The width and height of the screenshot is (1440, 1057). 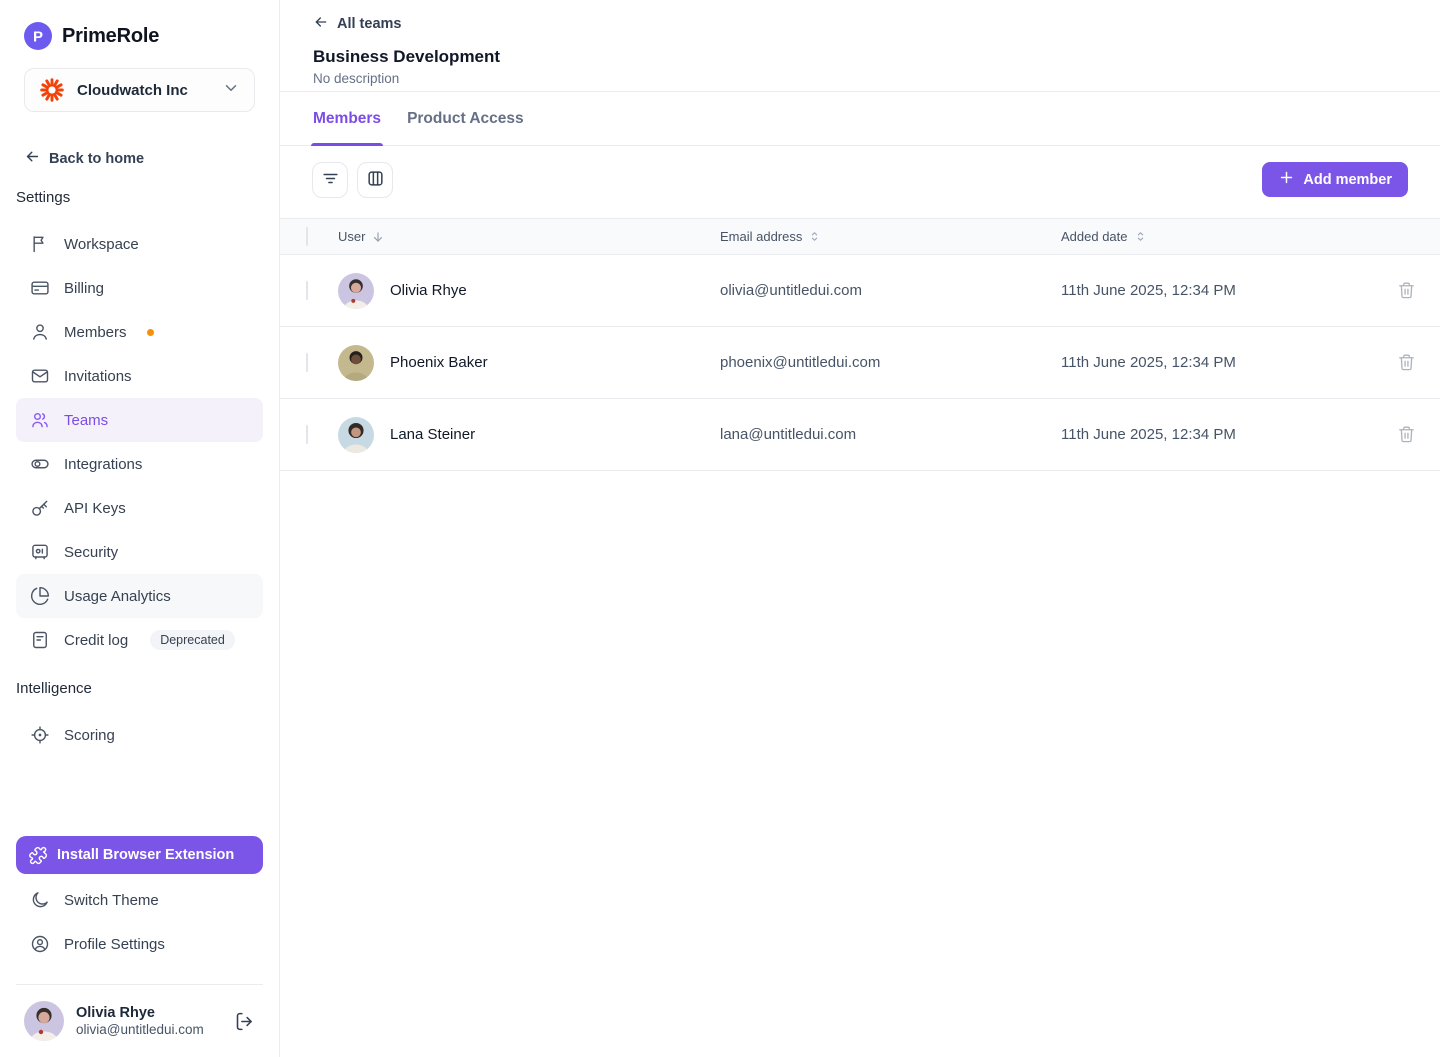 I want to click on arrow-down-icon, so click(x=378, y=237).